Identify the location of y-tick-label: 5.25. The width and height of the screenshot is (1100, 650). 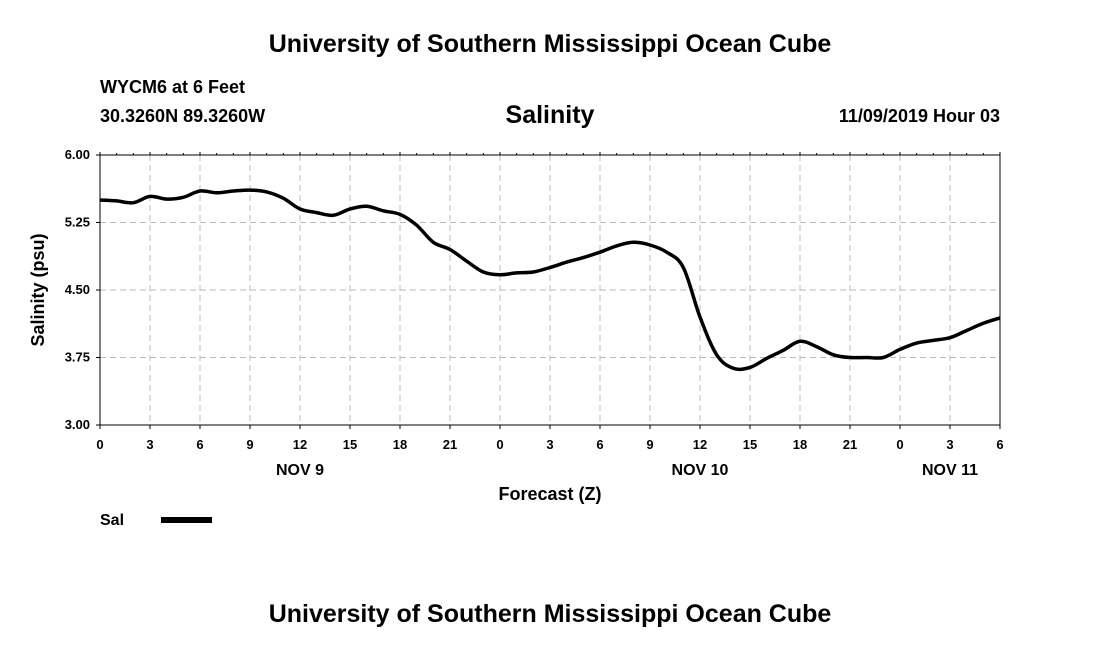
(77, 222).